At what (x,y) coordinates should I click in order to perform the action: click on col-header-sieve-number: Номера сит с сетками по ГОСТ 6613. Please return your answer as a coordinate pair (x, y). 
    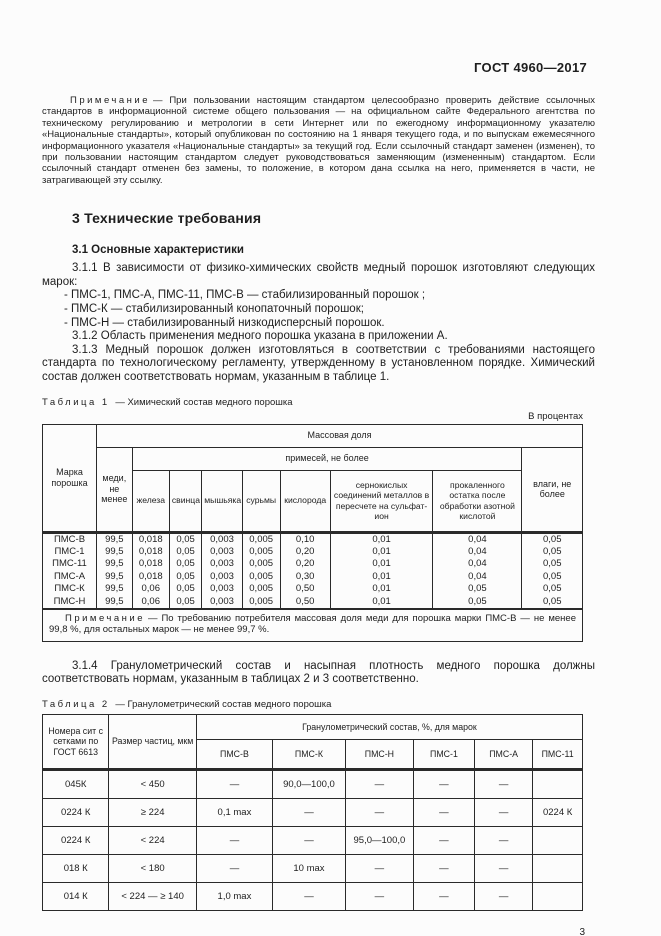
    Looking at the image, I should click on (75, 742).